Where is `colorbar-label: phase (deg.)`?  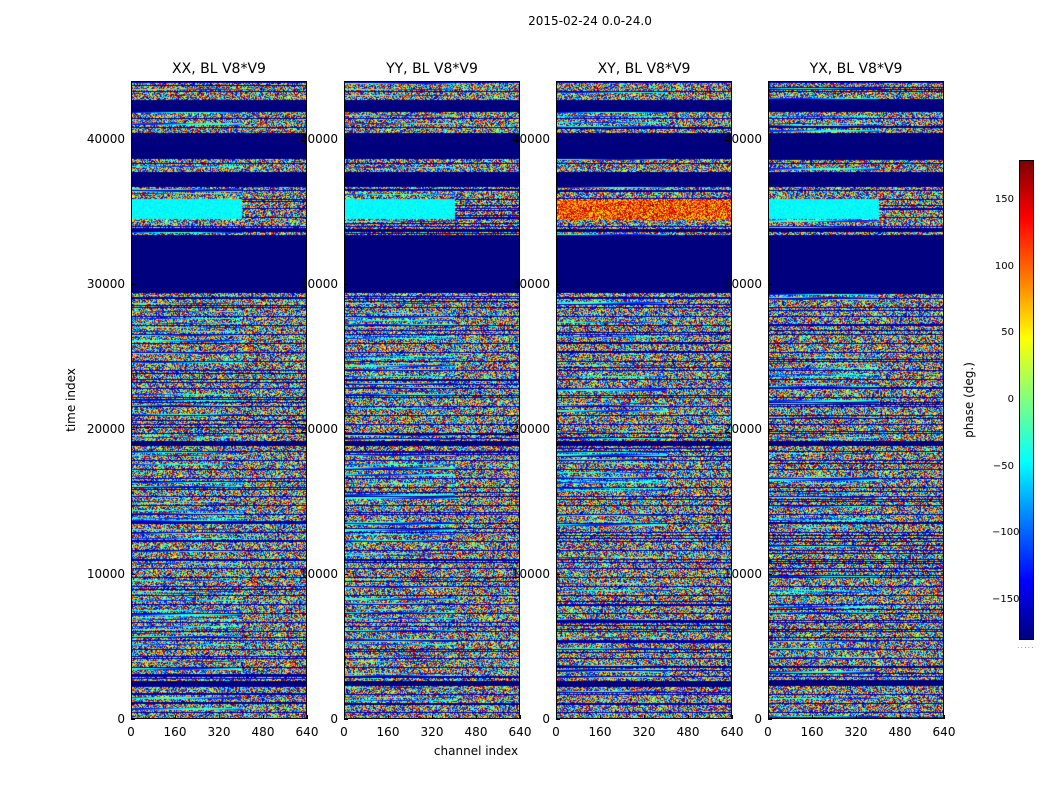 colorbar-label: phase (deg.) is located at coordinates (969, 400).